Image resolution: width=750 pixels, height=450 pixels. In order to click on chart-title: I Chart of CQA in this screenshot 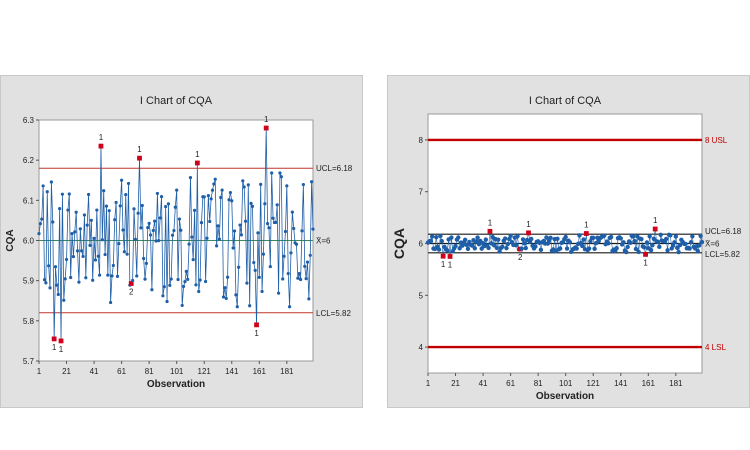, I will do `click(565, 101)`.